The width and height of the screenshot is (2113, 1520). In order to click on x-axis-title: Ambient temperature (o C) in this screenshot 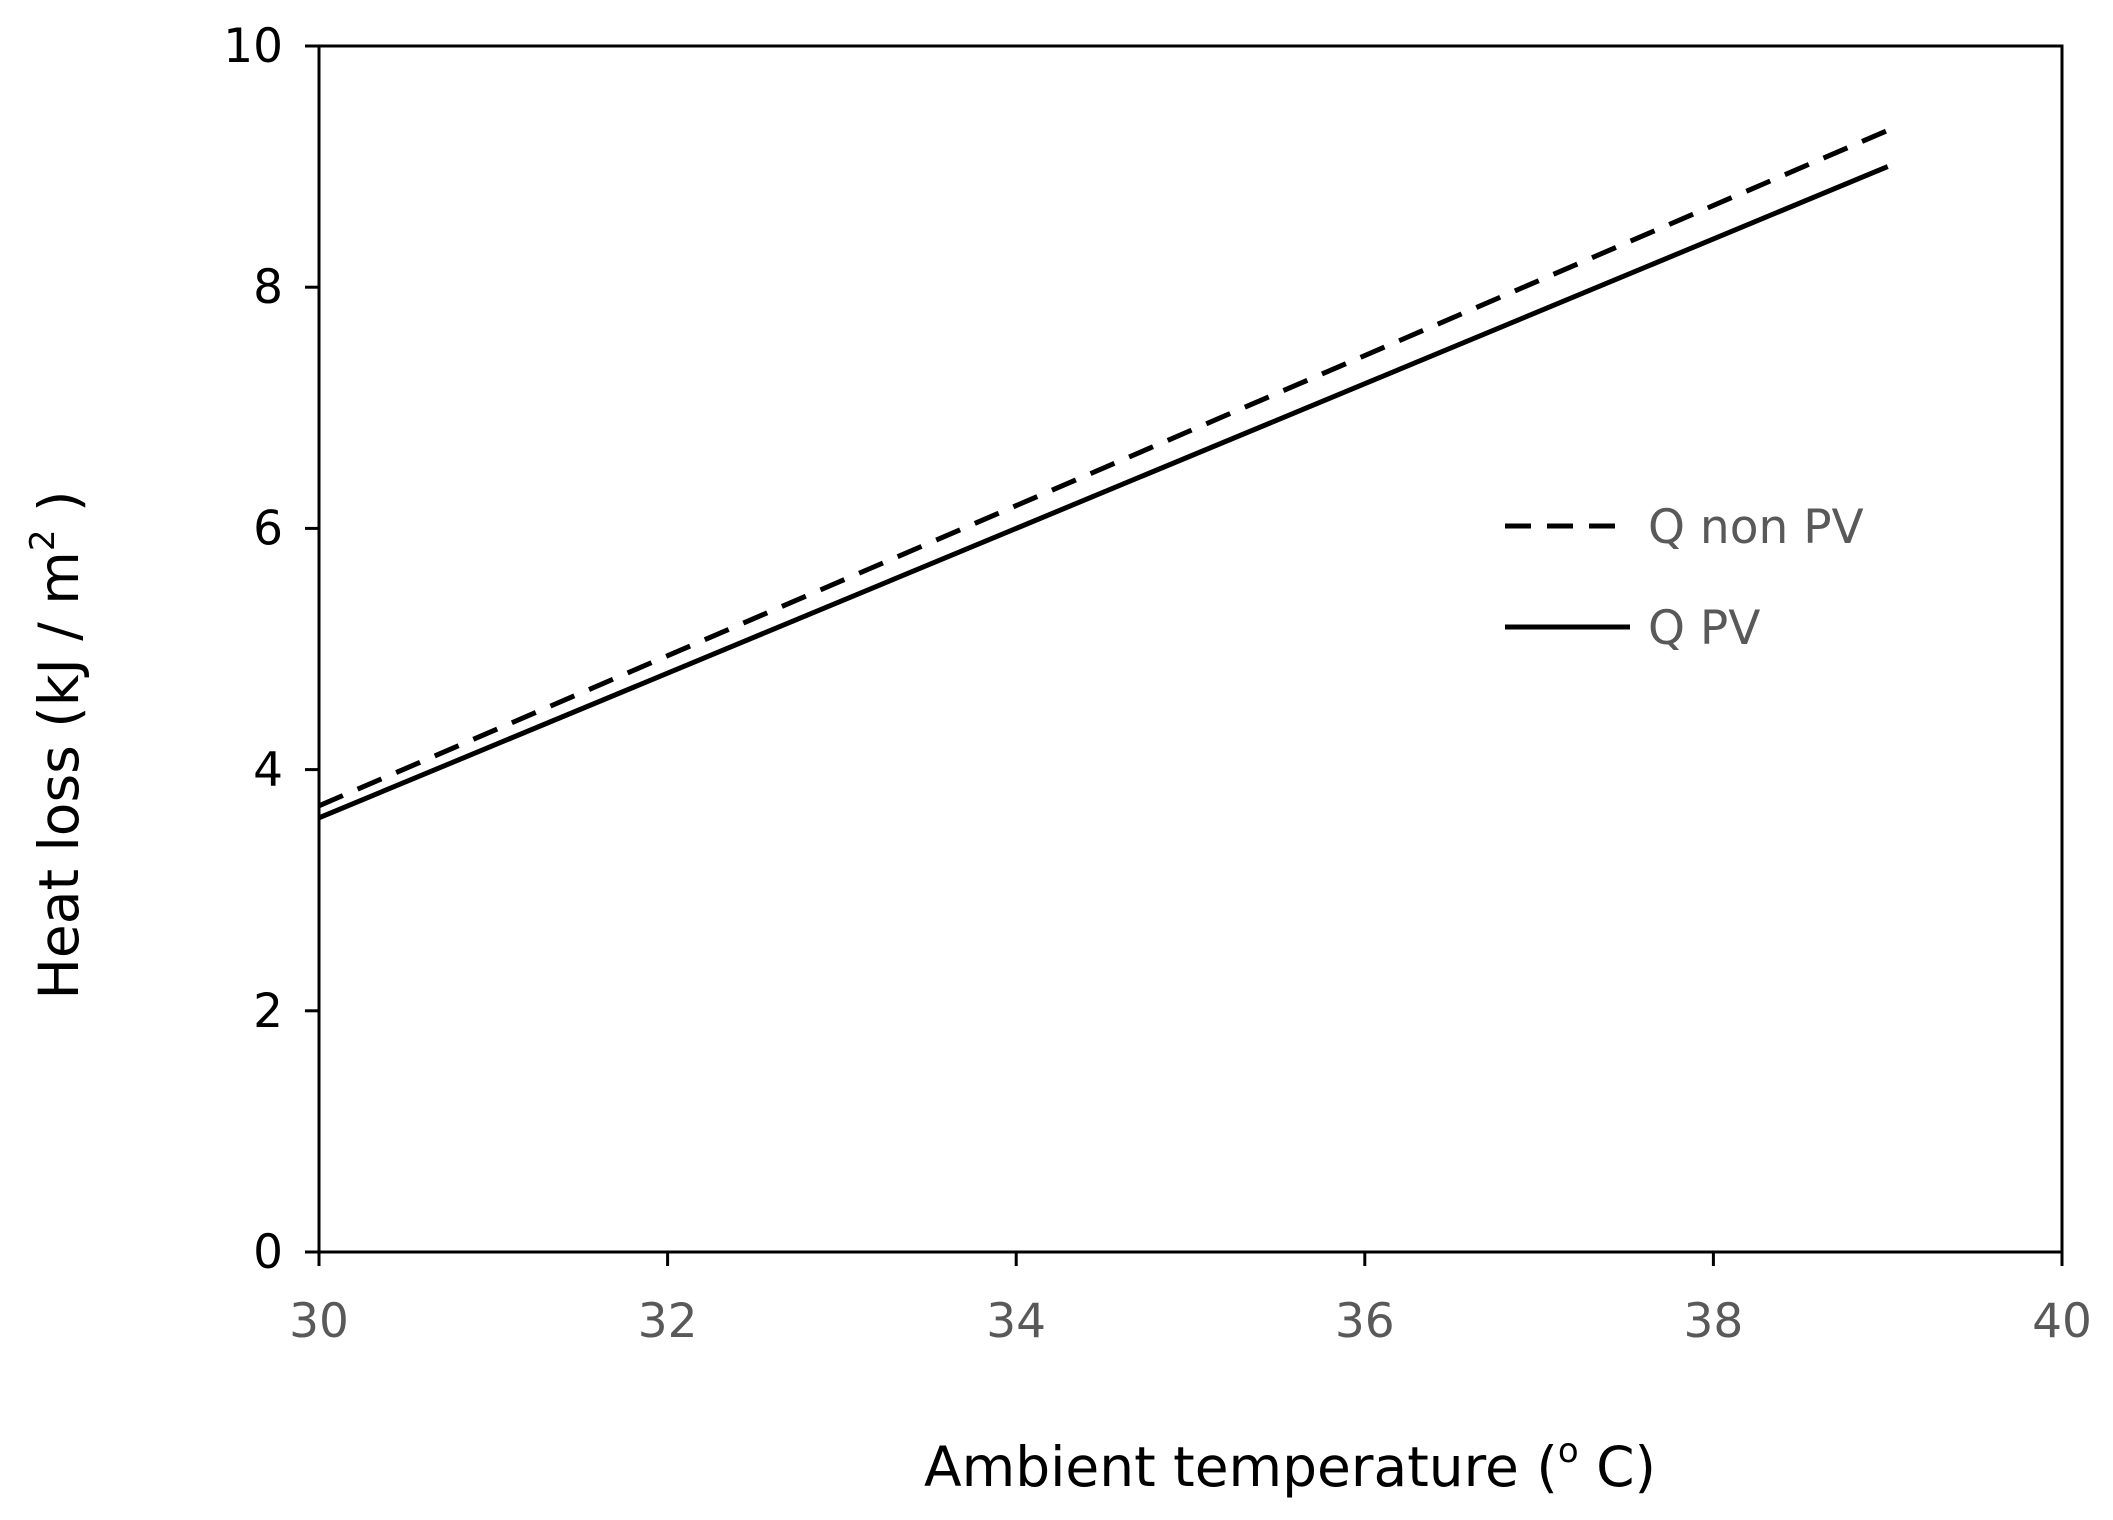, I will do `click(1290, 1465)`.